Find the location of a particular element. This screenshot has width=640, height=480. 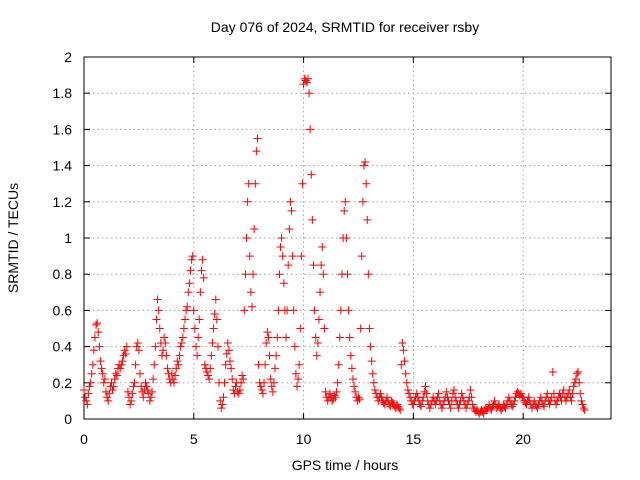

x-tick-label: 20 is located at coordinates (523, 439).